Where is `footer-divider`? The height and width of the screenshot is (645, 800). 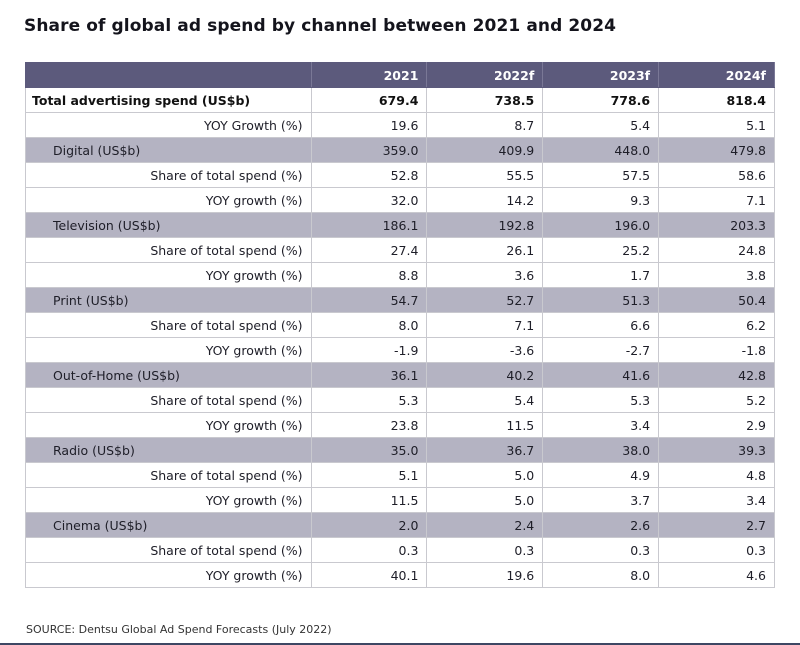
footer-divider is located at coordinates (400, 644).